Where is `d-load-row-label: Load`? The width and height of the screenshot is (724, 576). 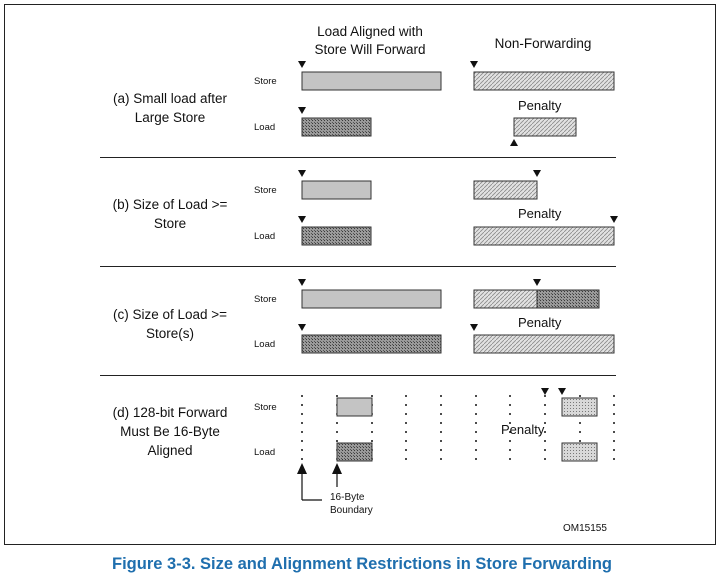
d-load-row-label: Load is located at coordinates (265, 452).